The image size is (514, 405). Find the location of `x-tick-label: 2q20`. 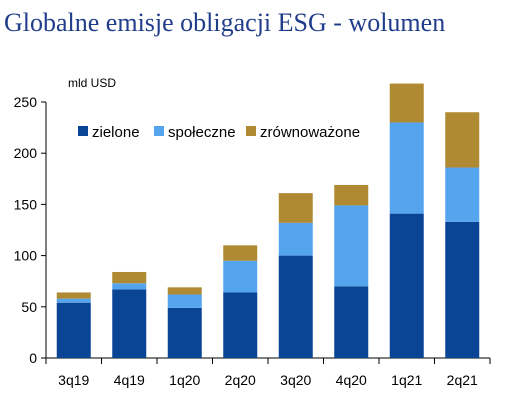

x-tick-label: 2q20 is located at coordinates (240, 380).